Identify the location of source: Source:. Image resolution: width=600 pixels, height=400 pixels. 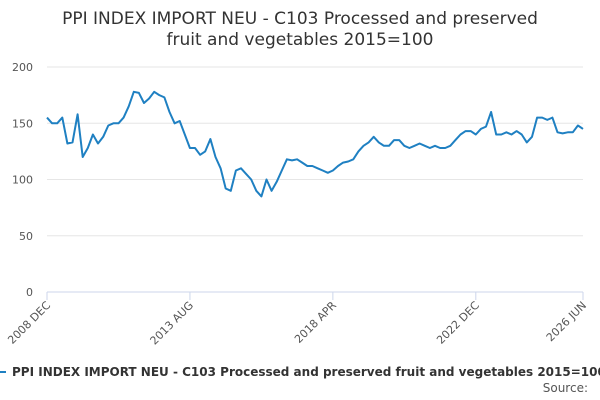
(565, 388).